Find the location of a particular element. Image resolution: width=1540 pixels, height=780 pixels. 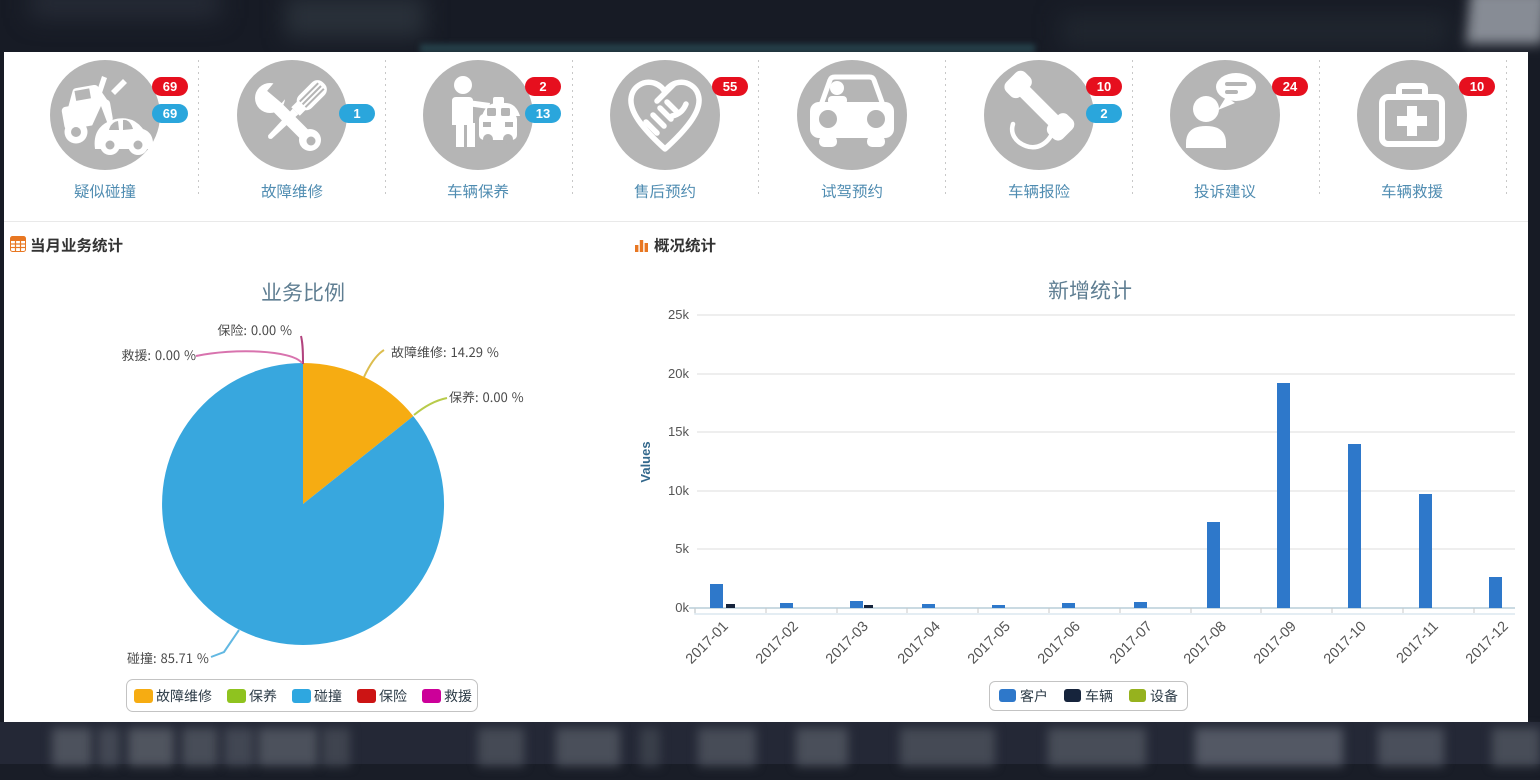

svg-text: 5k is located at coordinates (682, 548).